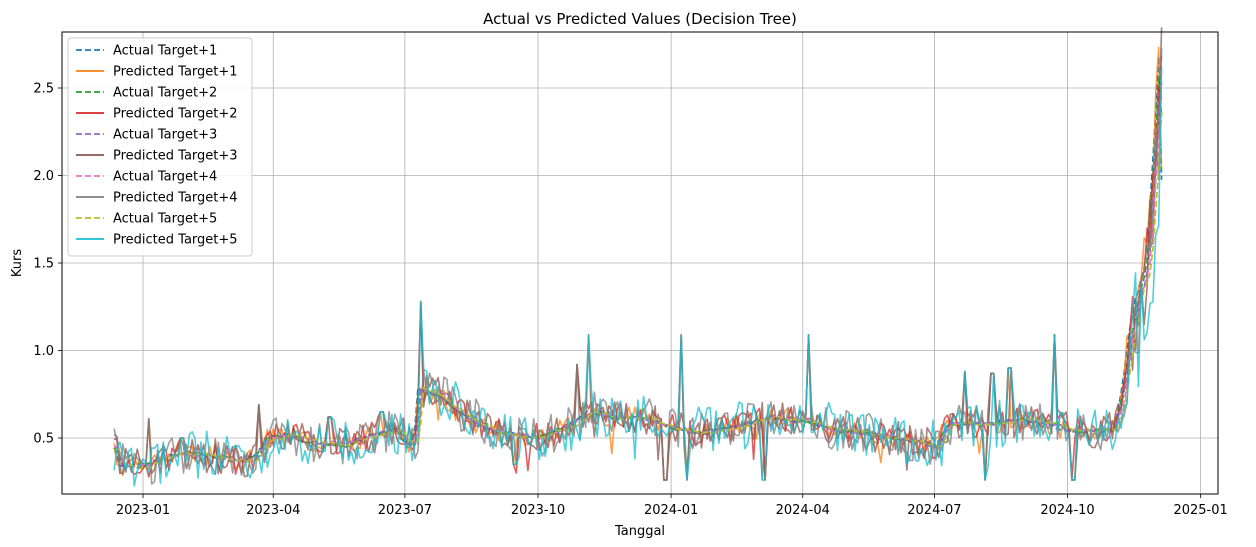 This screenshot has height=547, width=1256. I want to click on legend-label: Predicted Target+3, so click(175, 156).